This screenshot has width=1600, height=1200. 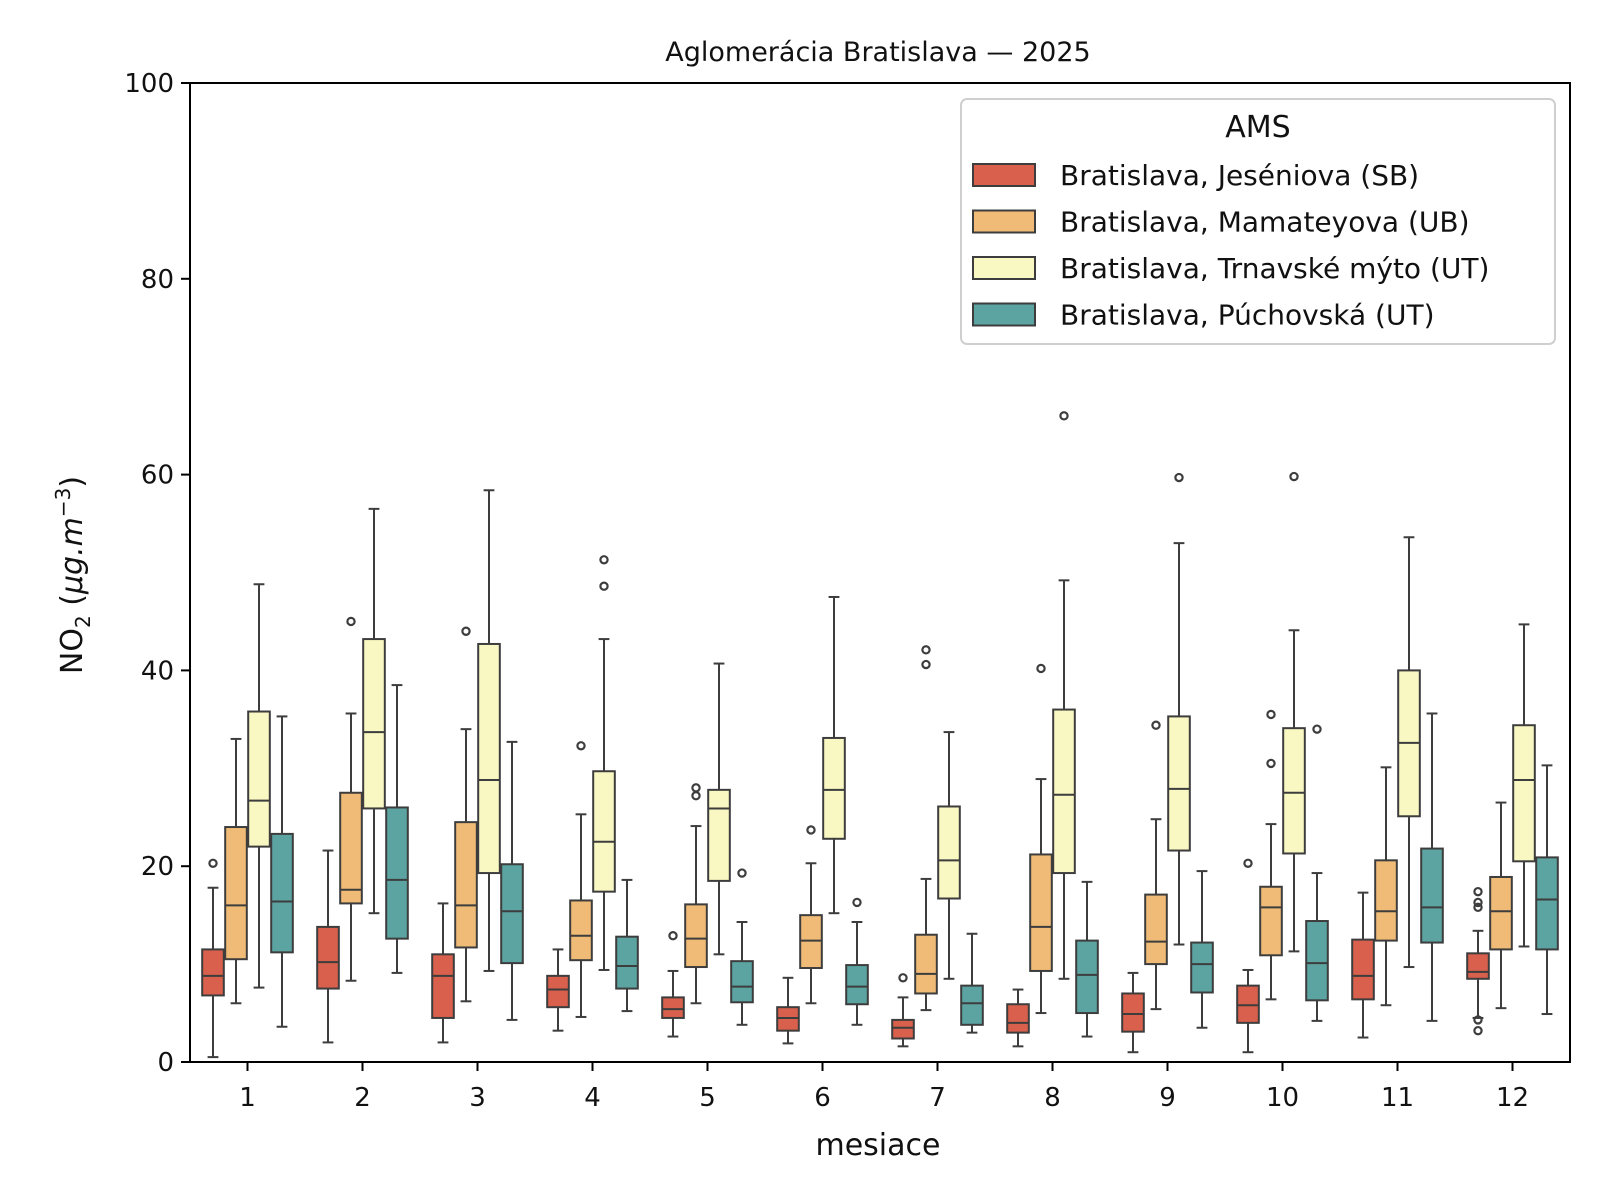 What do you see at coordinates (878, 1145) in the screenshot?
I see `x-axis-title: mesiace` at bounding box center [878, 1145].